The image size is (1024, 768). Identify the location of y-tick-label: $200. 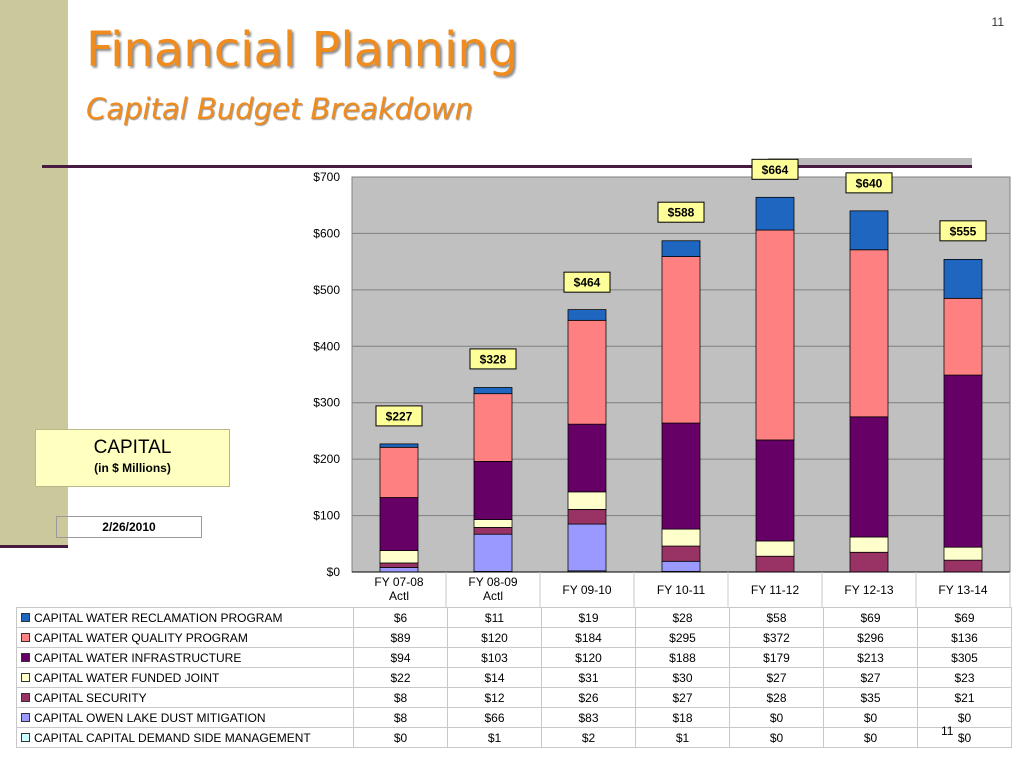
(326, 459).